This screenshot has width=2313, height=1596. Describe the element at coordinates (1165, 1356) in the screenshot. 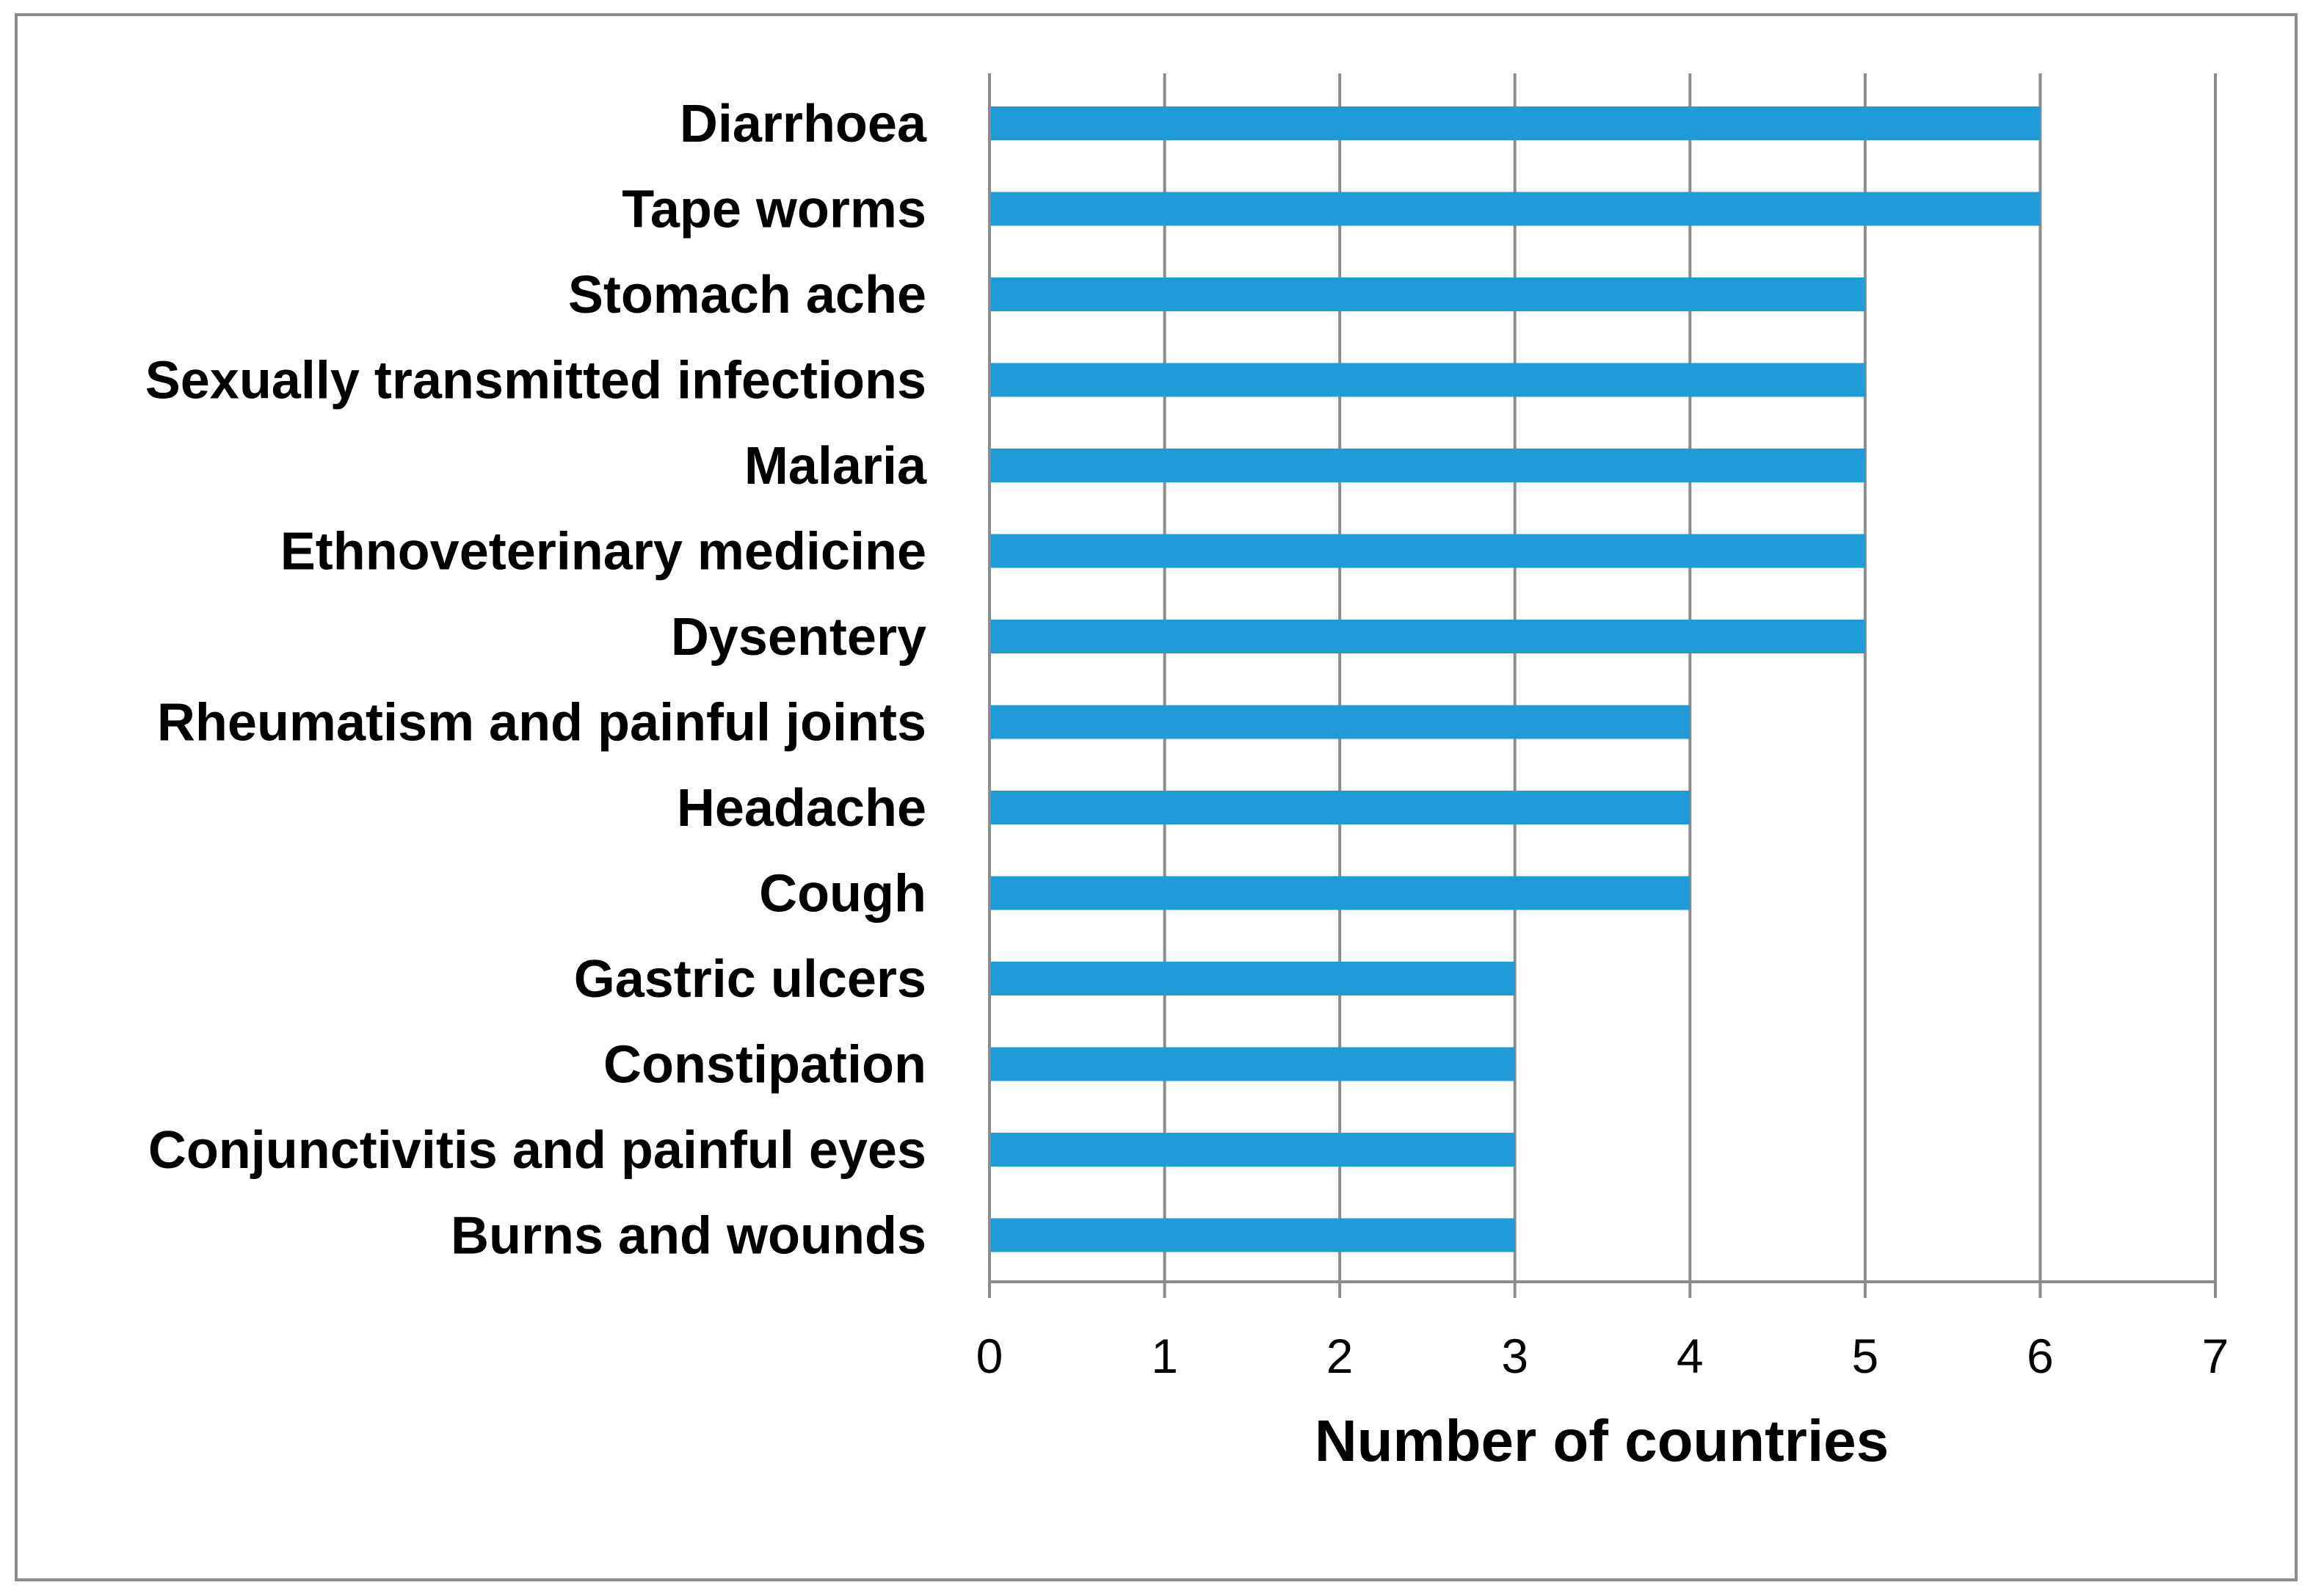

I see `x-tick-label: 1` at that location.